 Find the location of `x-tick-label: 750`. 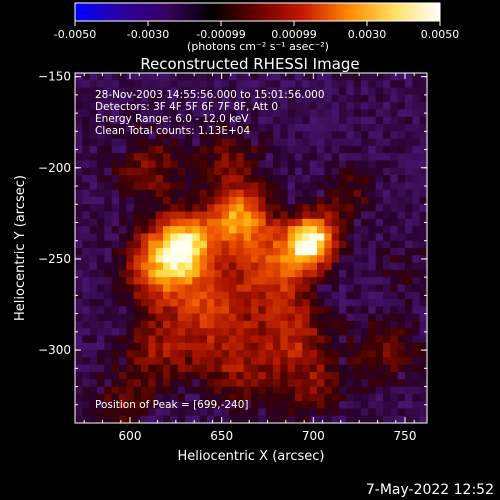

x-tick-label: 750 is located at coordinates (405, 436).